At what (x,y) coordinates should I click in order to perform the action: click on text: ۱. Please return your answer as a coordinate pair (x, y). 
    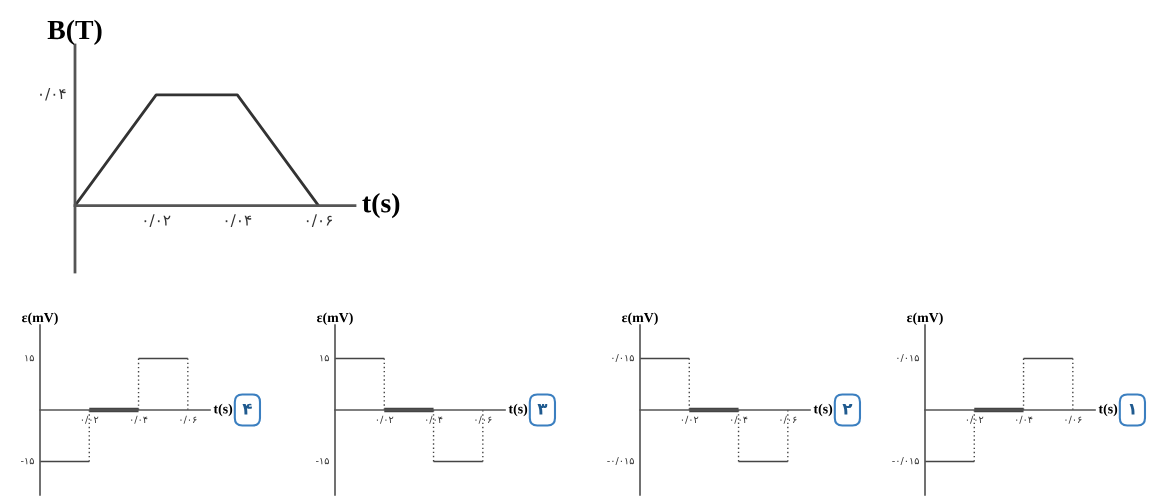
    Looking at the image, I should click on (1132, 409).